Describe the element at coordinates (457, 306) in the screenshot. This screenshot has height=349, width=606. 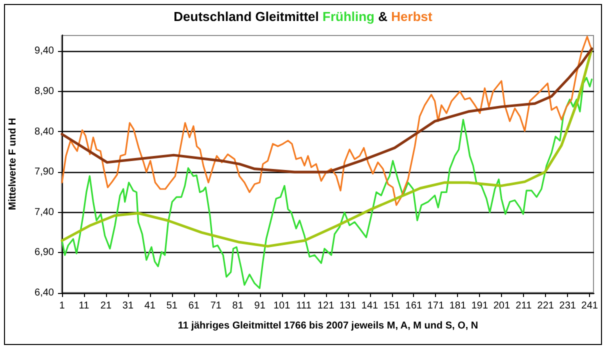
I see `x-tick-label: 181` at that location.